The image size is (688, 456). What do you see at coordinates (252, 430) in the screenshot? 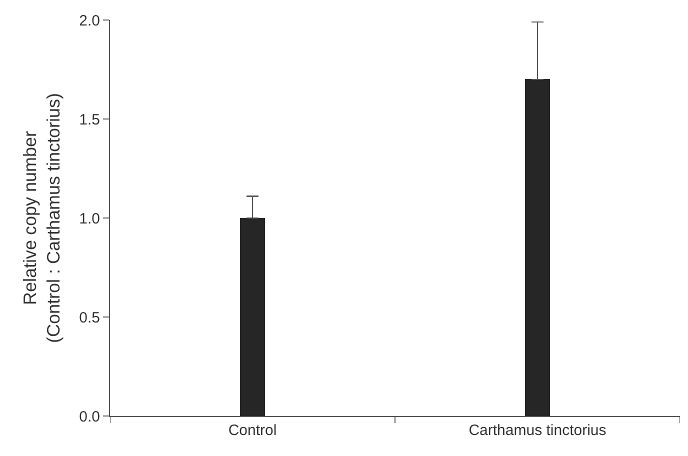
I see `x-tick-label: Control` at bounding box center [252, 430].